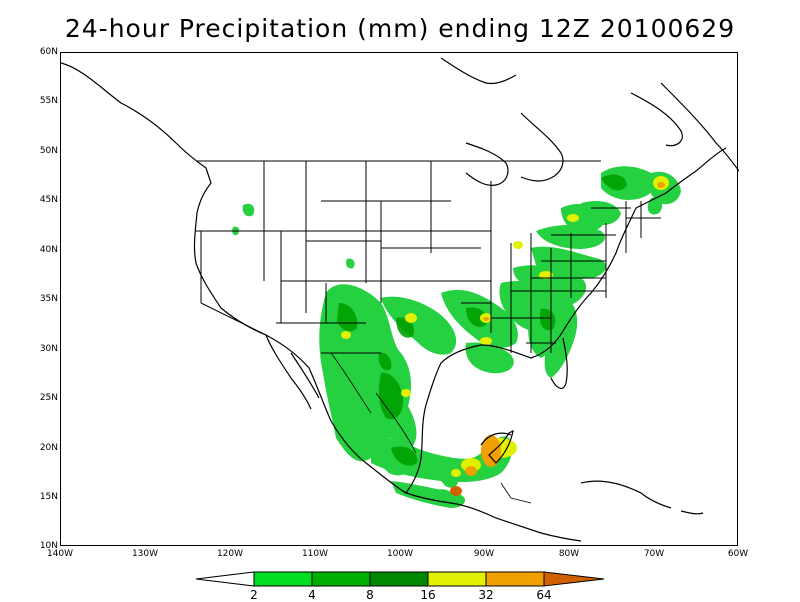  Describe the element at coordinates (48, 151) in the screenshot. I see `lat-label: 50N` at that location.